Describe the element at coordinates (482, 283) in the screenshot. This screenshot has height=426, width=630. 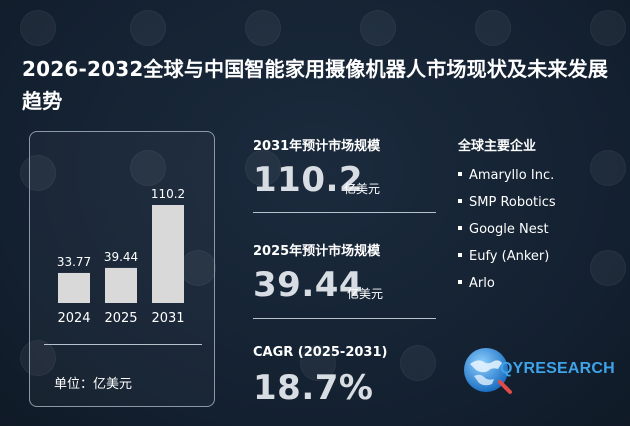
I see `company-name: Arlo` at that location.